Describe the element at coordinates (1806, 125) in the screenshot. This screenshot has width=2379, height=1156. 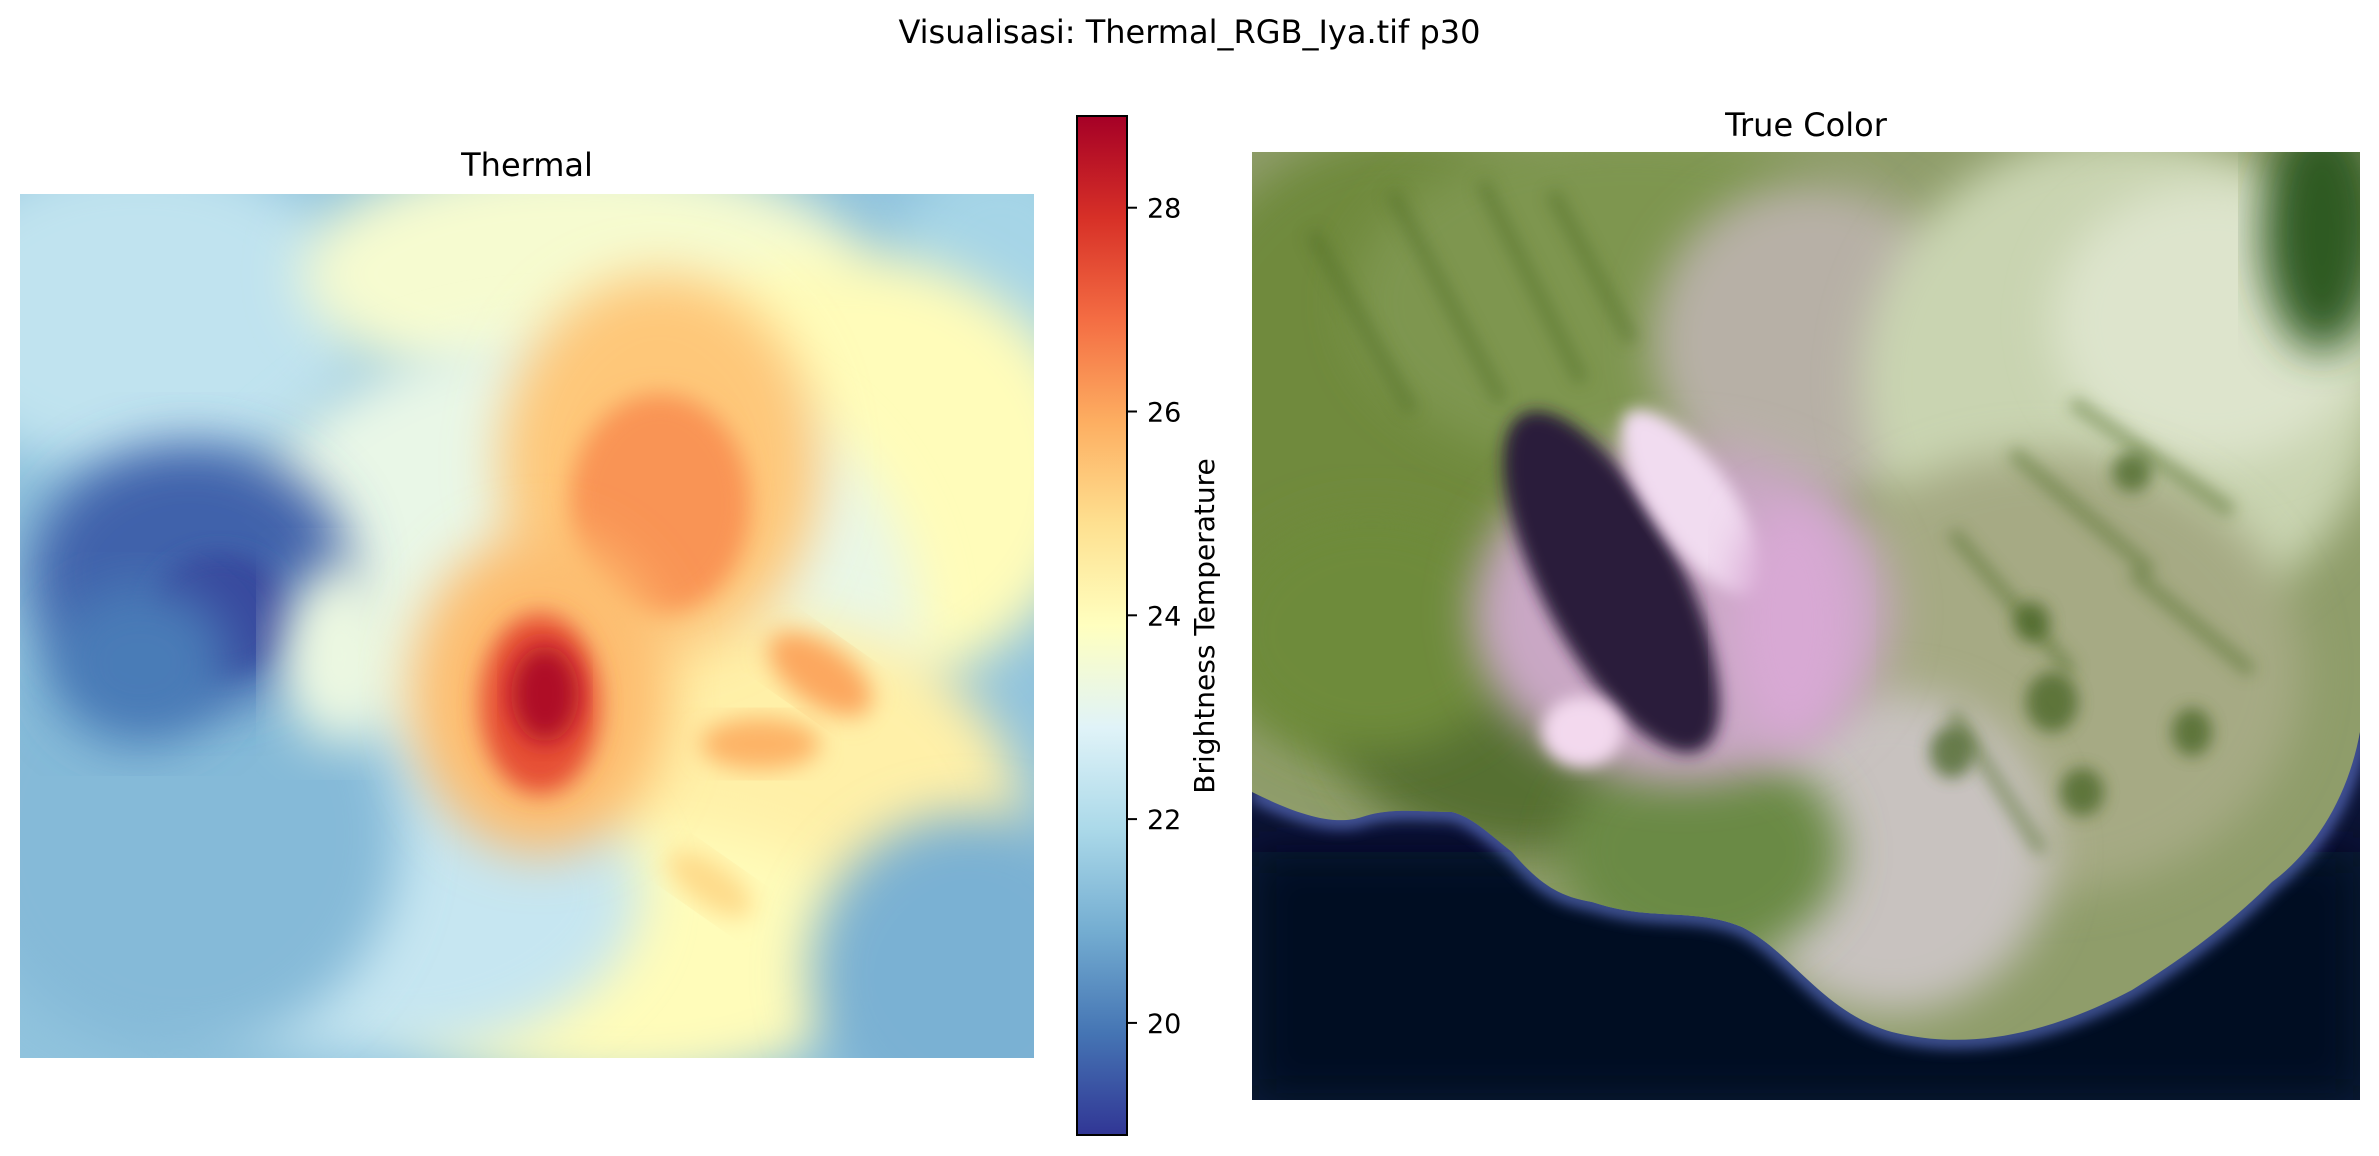
I see `true-color-panel-title: True Color` at that location.